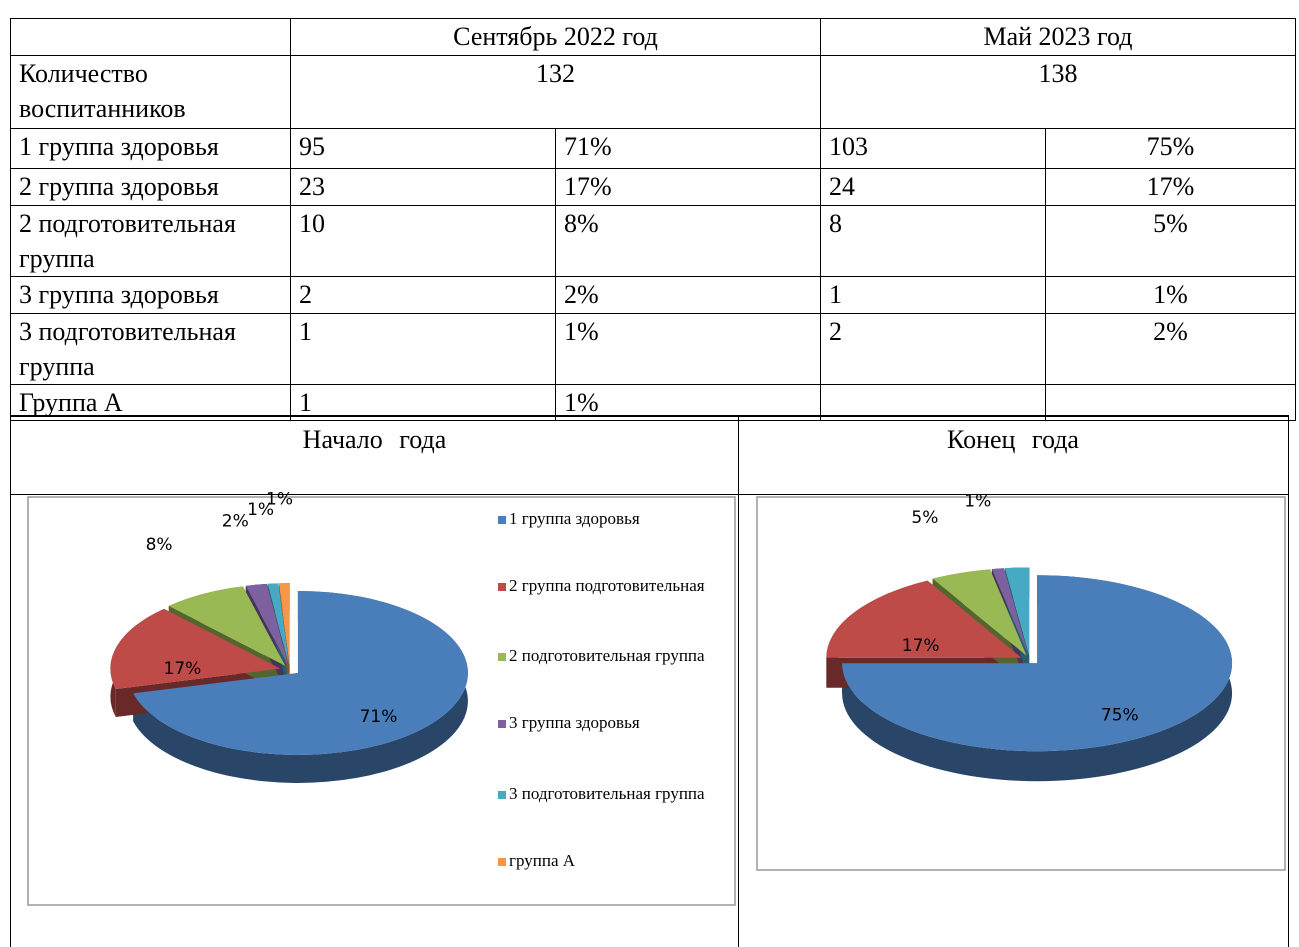 Image resolution: width=1299 pixels, height=947 pixels. Describe the element at coordinates (653, 92) in the screenshot. I see `table-row: Количество воспитанников 132 138` at that location.